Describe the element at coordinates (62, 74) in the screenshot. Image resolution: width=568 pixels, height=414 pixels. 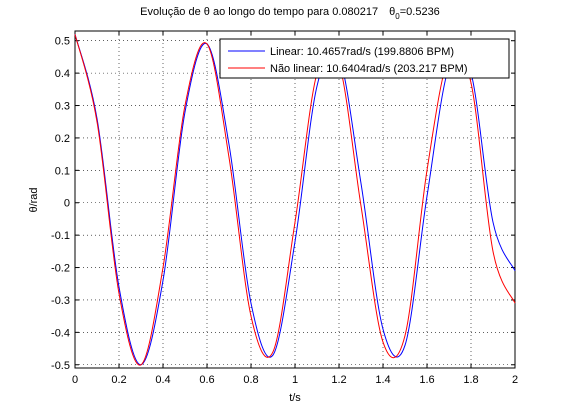
I see `y-tick-label: 0.4` at that location.